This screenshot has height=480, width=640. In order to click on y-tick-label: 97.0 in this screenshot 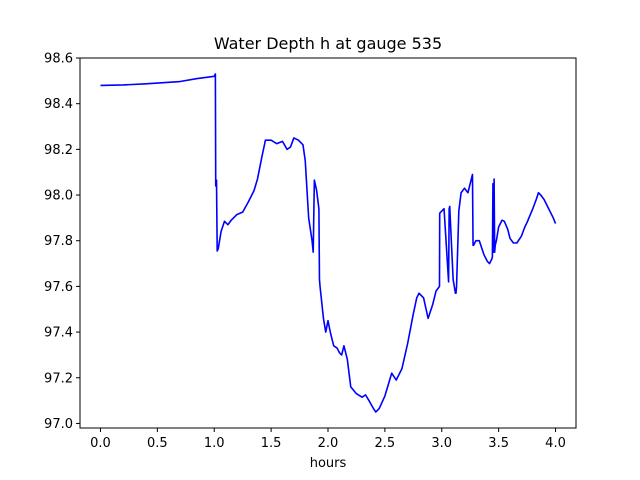, I will do `click(58, 424)`.